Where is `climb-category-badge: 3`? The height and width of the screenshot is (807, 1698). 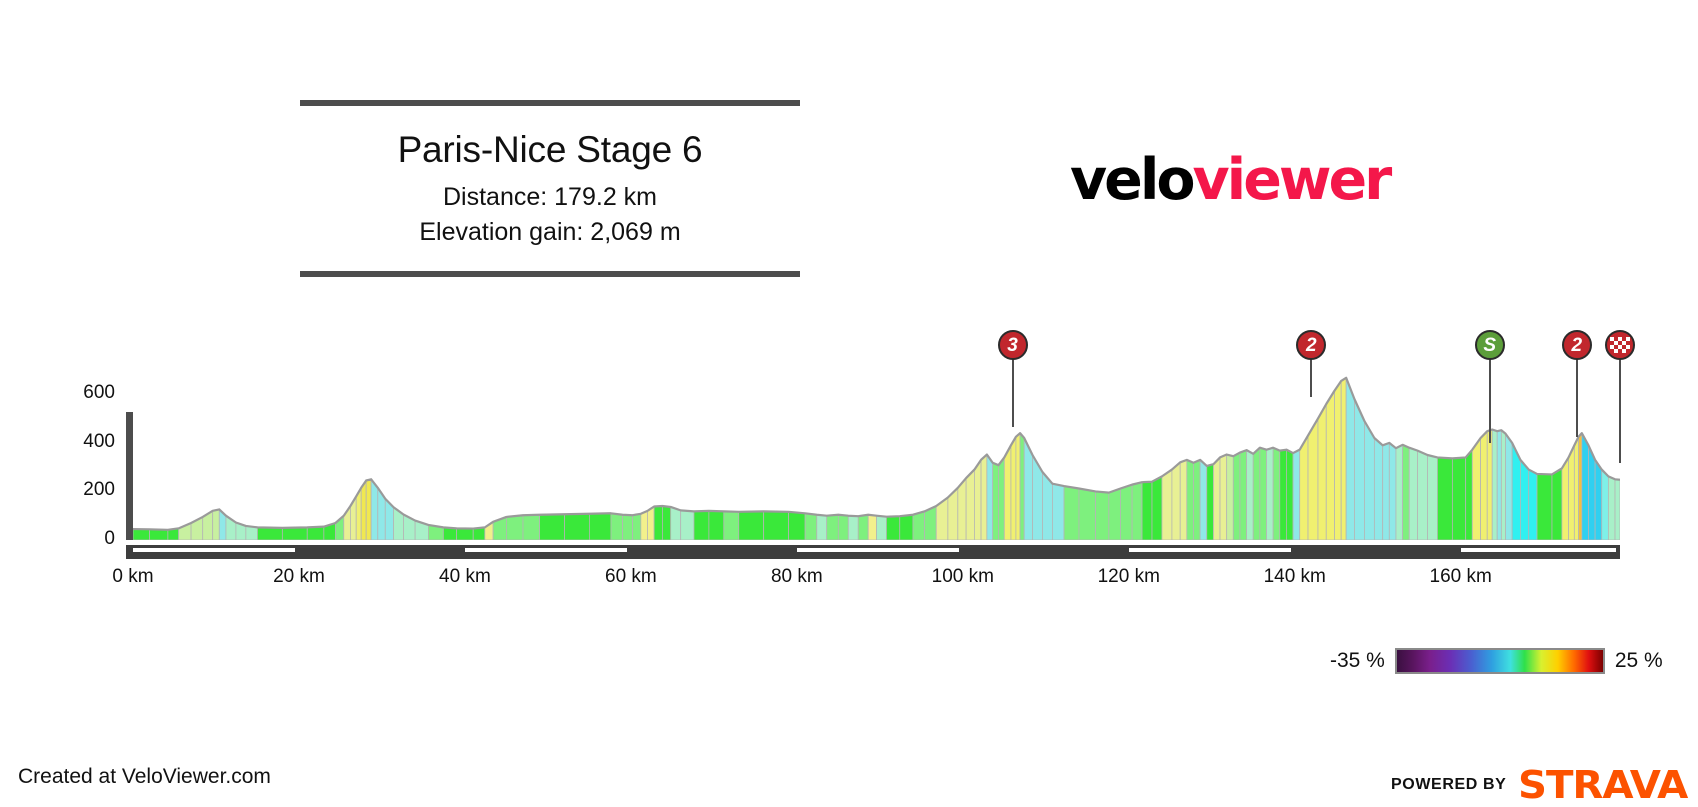 climb-category-badge: 3 is located at coordinates (1012, 345).